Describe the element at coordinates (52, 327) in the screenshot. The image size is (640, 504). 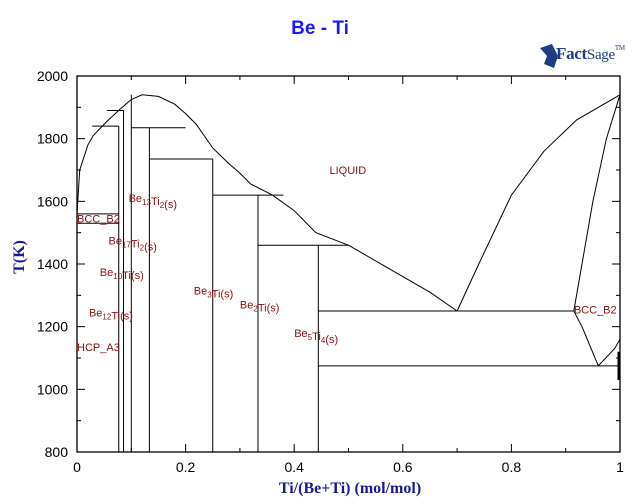
I see `y-tick-label: 1200` at that location.